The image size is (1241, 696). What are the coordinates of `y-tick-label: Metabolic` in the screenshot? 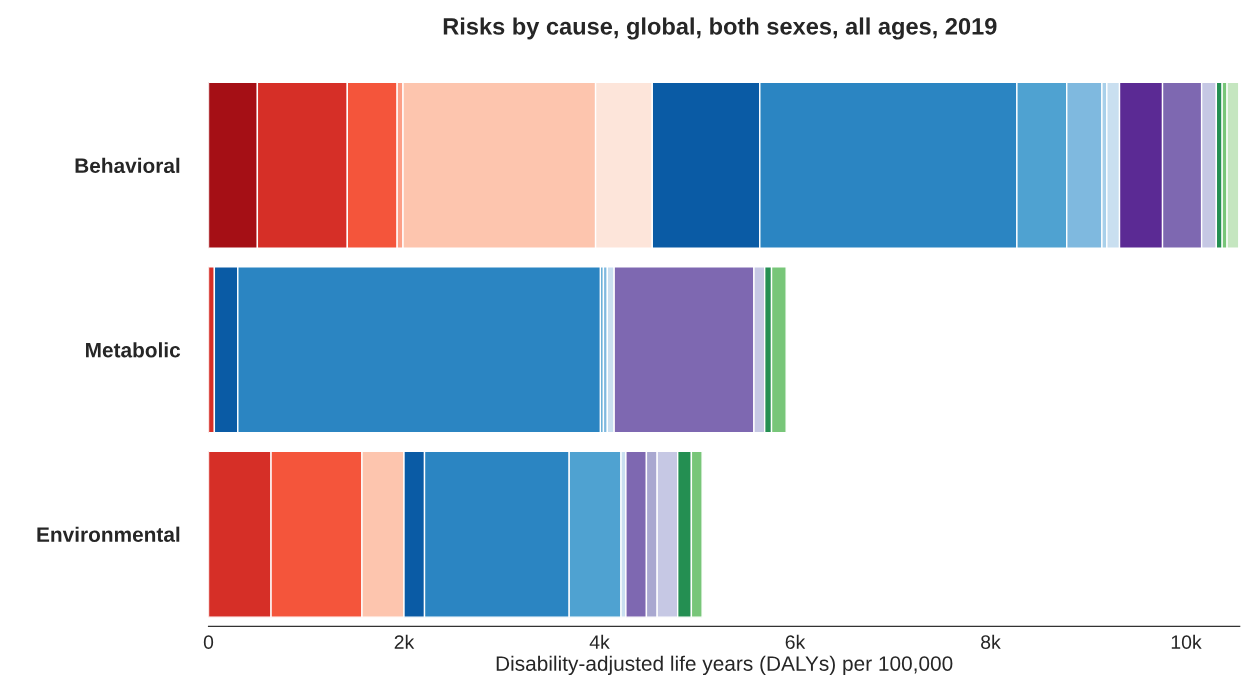 It's located at (133, 350).